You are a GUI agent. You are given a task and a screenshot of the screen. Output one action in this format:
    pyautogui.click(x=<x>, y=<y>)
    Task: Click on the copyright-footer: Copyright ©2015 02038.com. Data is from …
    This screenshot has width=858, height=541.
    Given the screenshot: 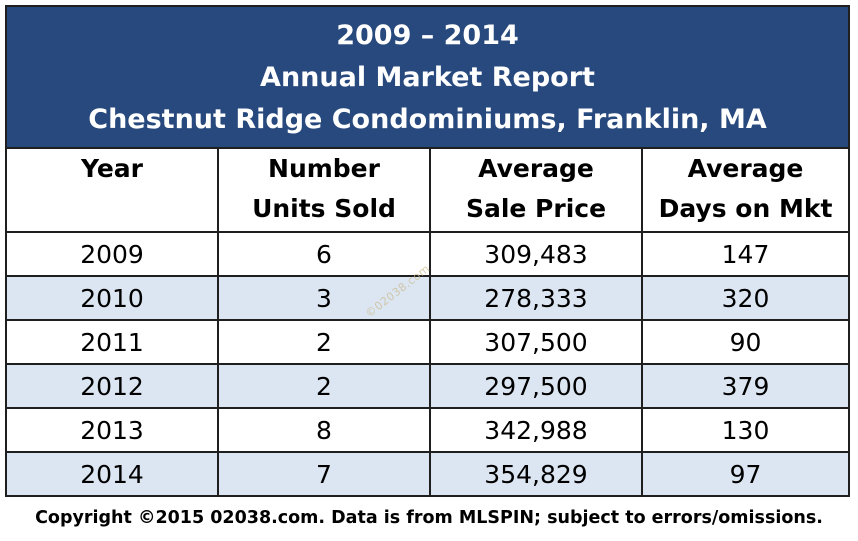 What is the action you would take?
    pyautogui.click(x=429, y=518)
    